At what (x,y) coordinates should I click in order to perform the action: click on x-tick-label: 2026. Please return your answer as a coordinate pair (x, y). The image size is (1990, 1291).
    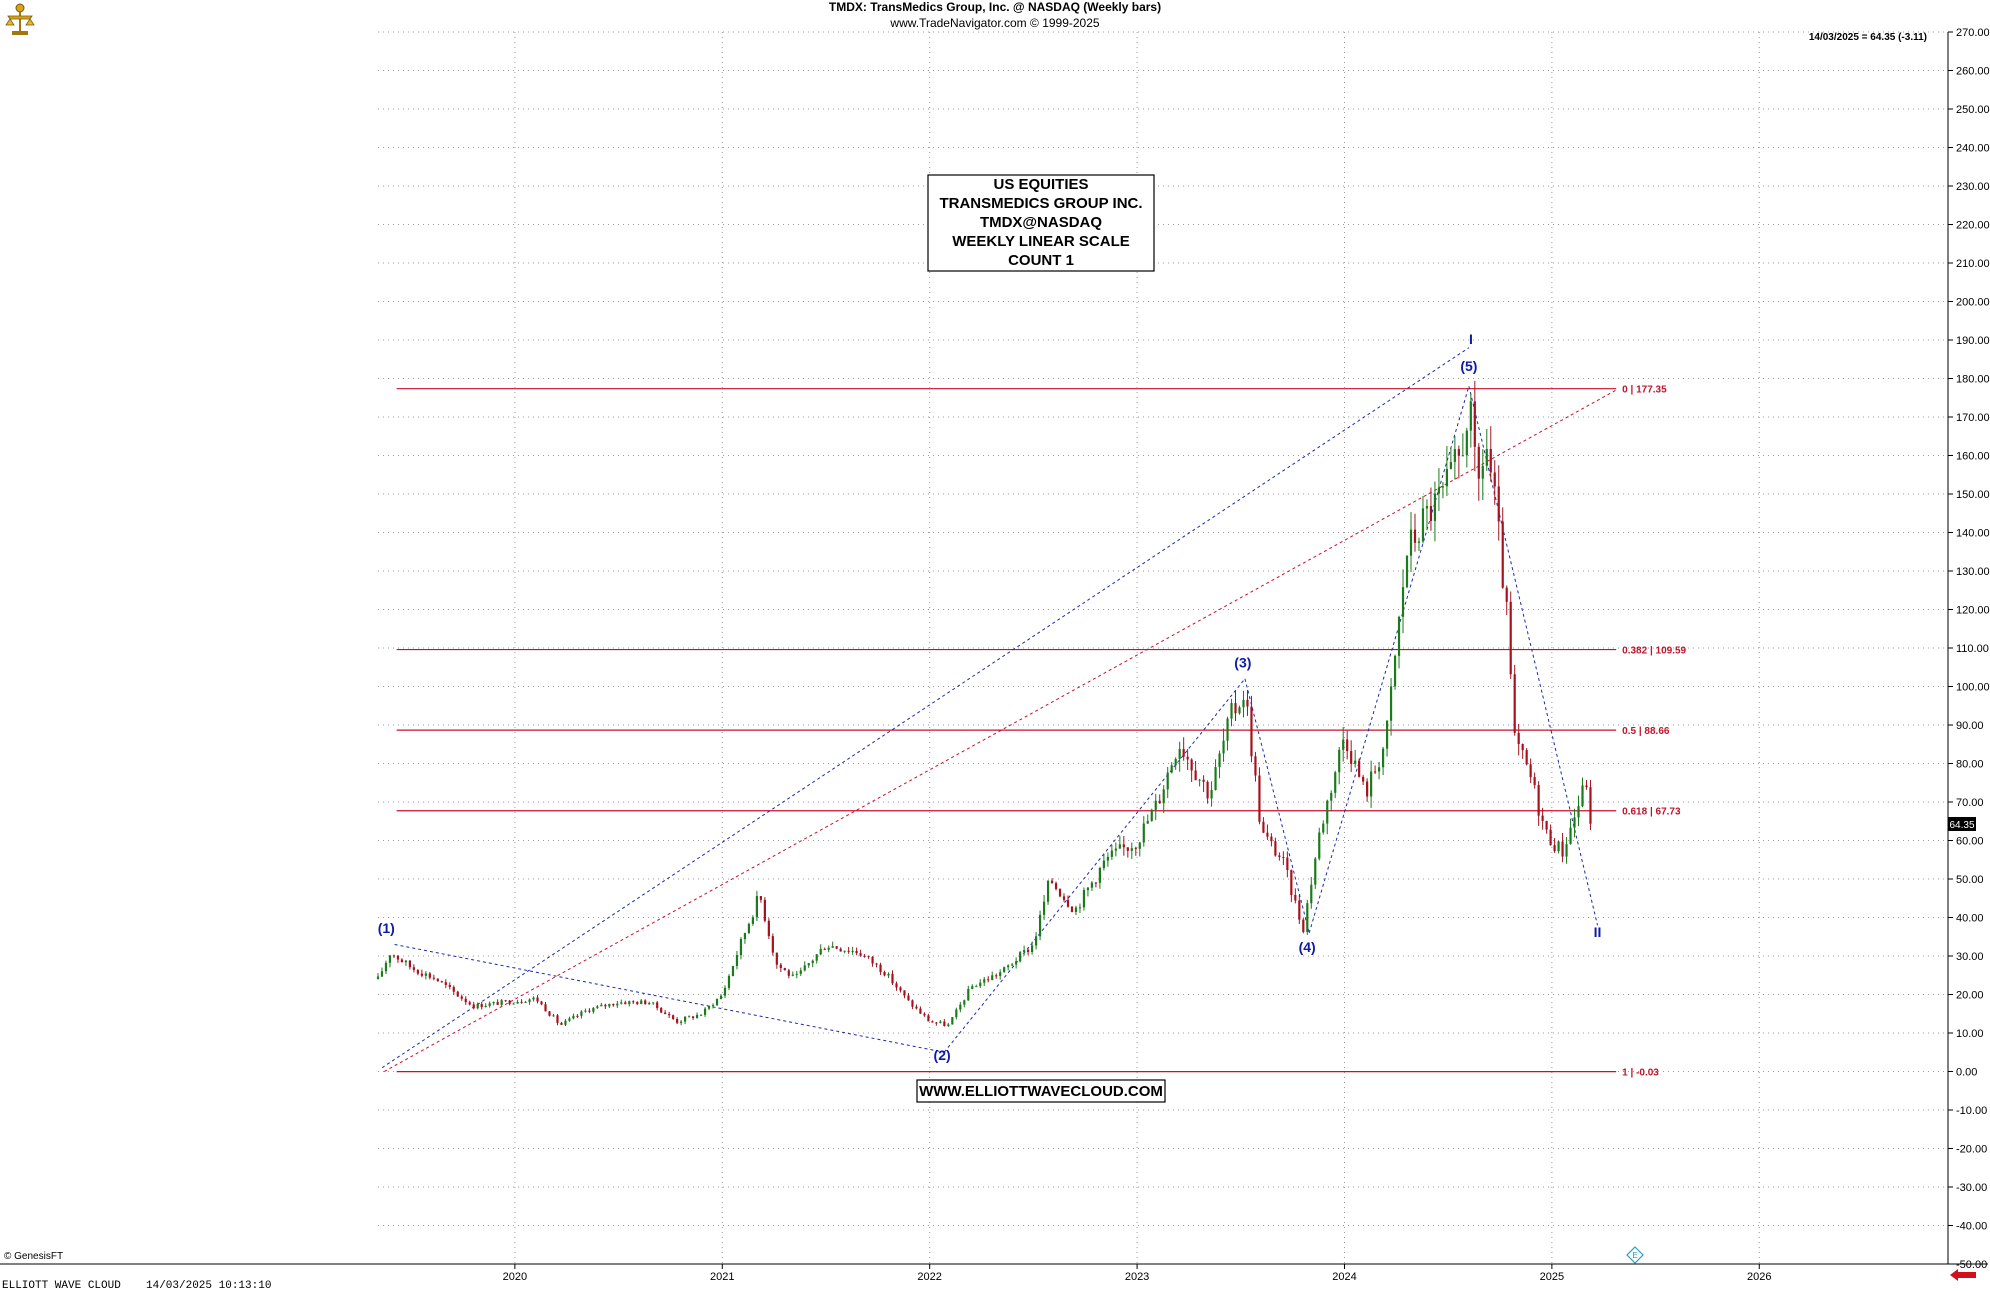
    Looking at the image, I should click on (1759, 1277).